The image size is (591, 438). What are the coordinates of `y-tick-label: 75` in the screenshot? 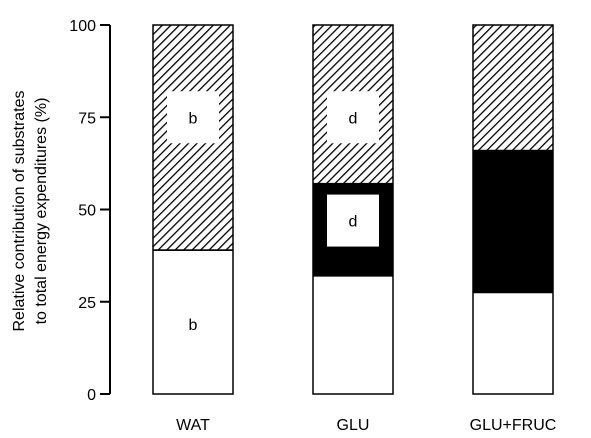 It's located at (87, 118).